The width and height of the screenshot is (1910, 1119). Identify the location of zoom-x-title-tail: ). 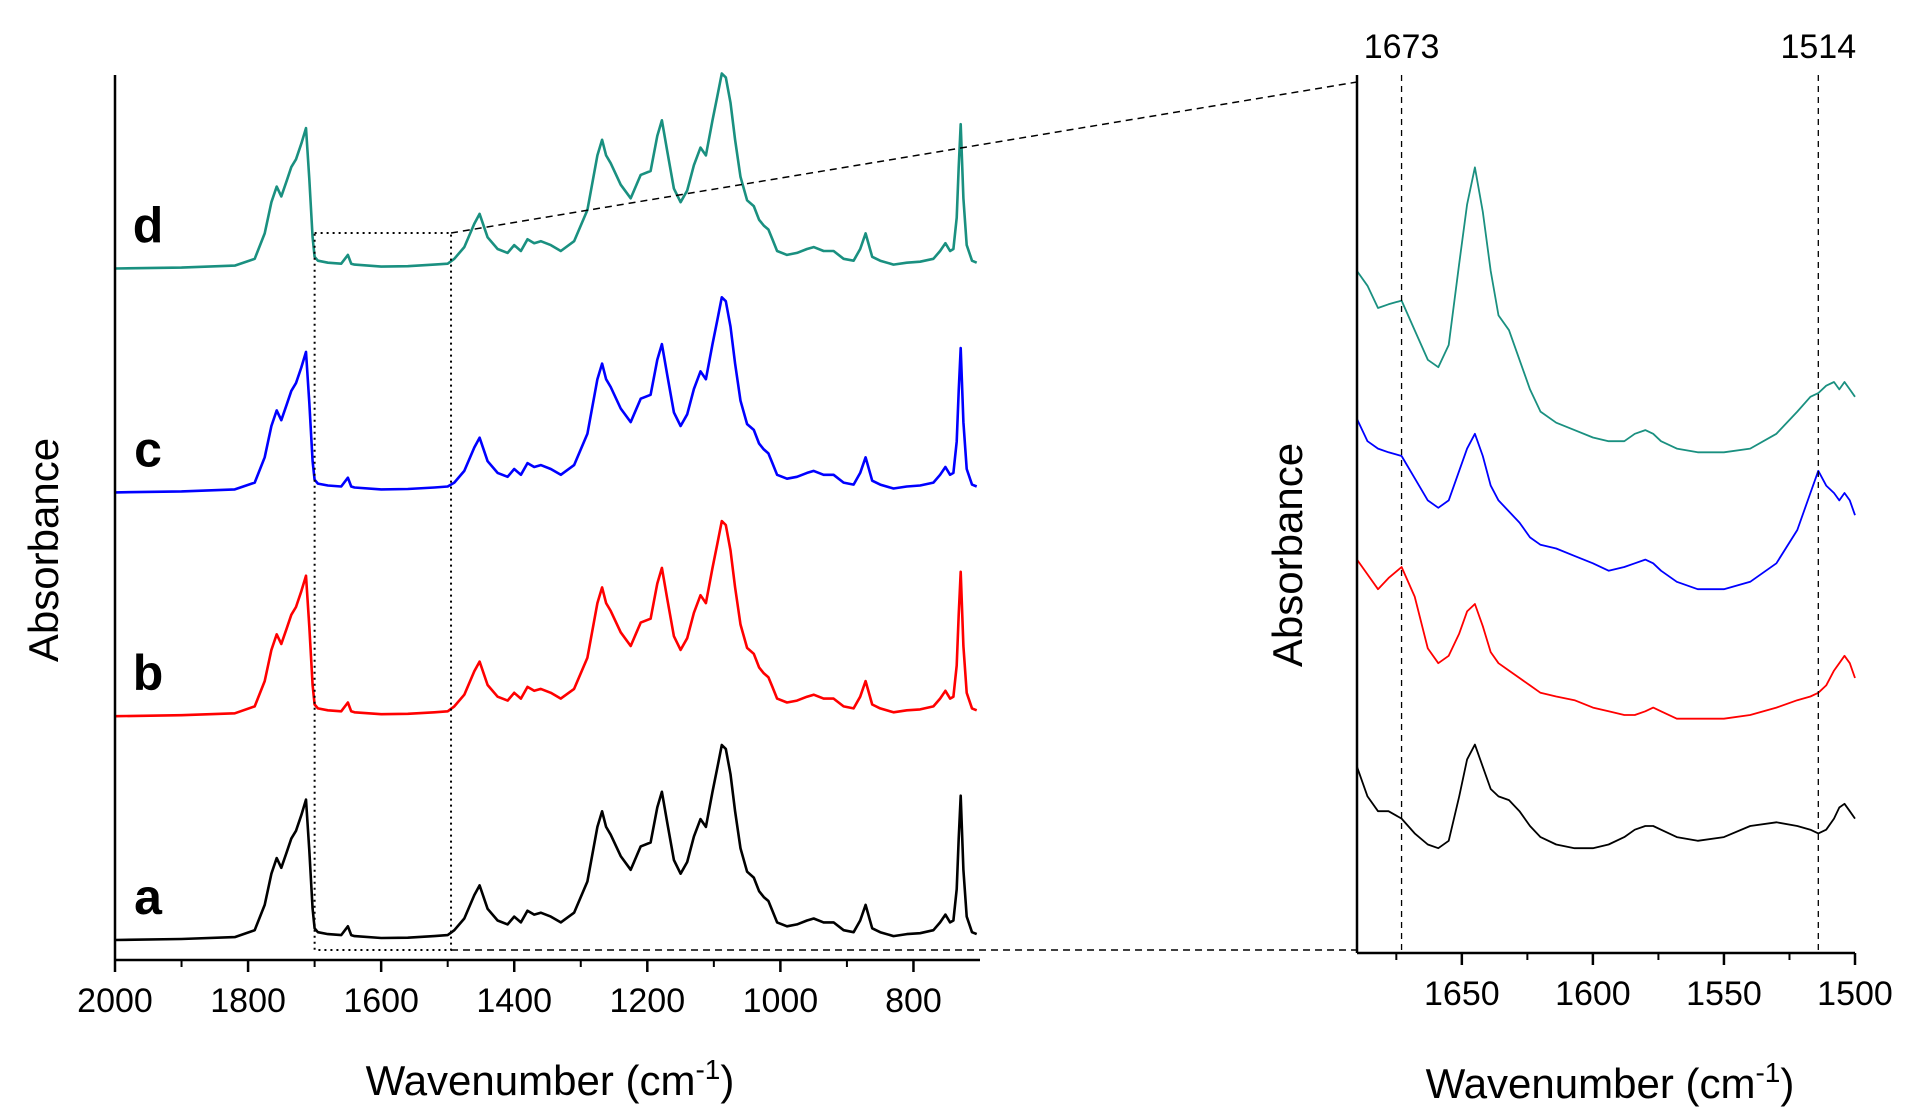
(1787, 1083).